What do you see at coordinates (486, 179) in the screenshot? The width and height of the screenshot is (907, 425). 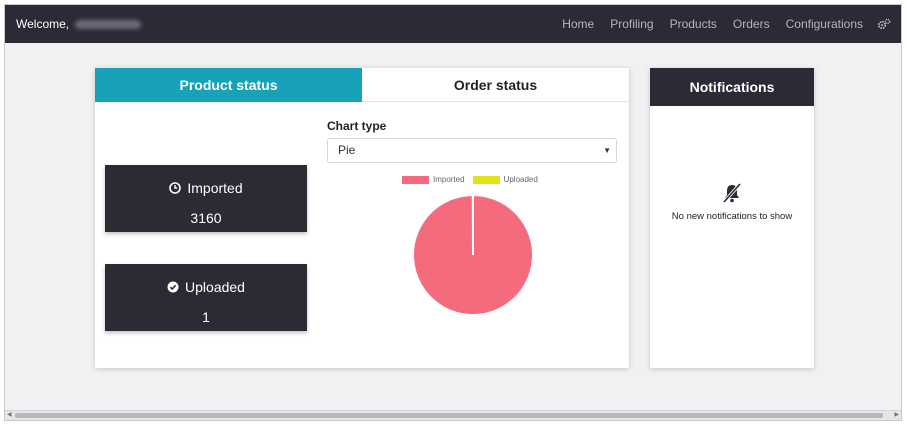 I see `legend-swatch-uploaded` at bounding box center [486, 179].